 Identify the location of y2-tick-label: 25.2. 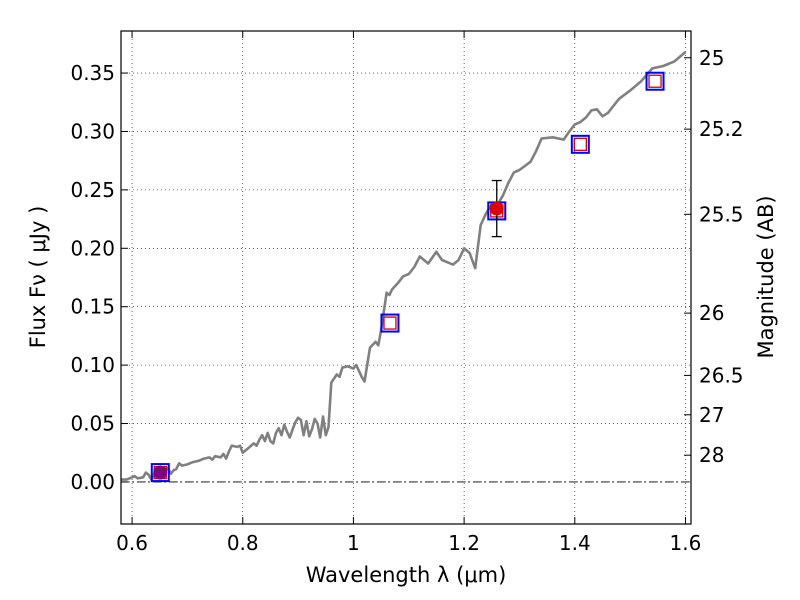
(721, 129).